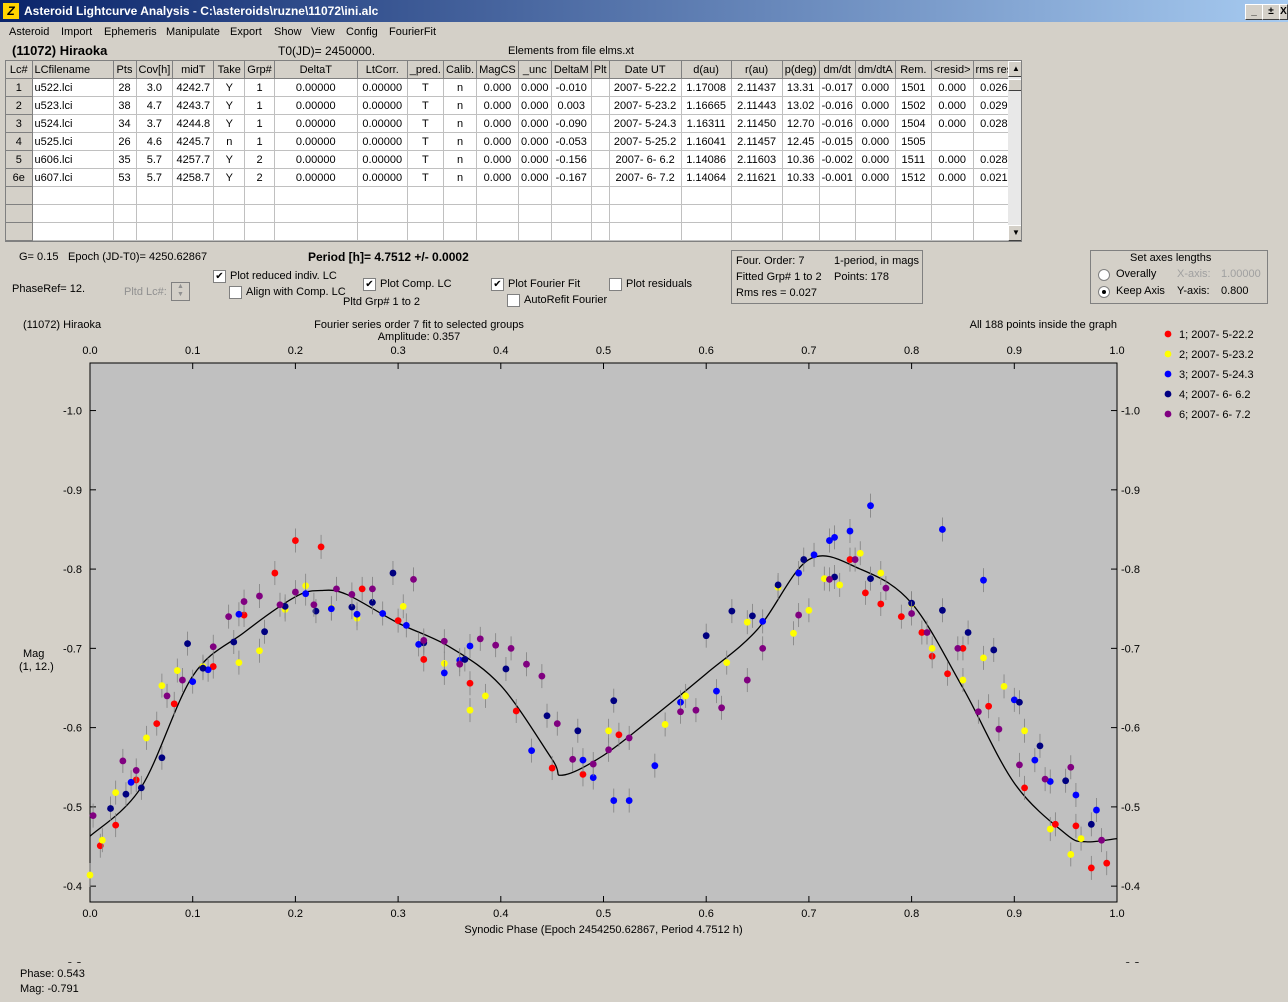 This screenshot has width=1288, height=1002. What do you see at coordinates (535, 70) in the screenshot?
I see `column-header: _unc` at bounding box center [535, 70].